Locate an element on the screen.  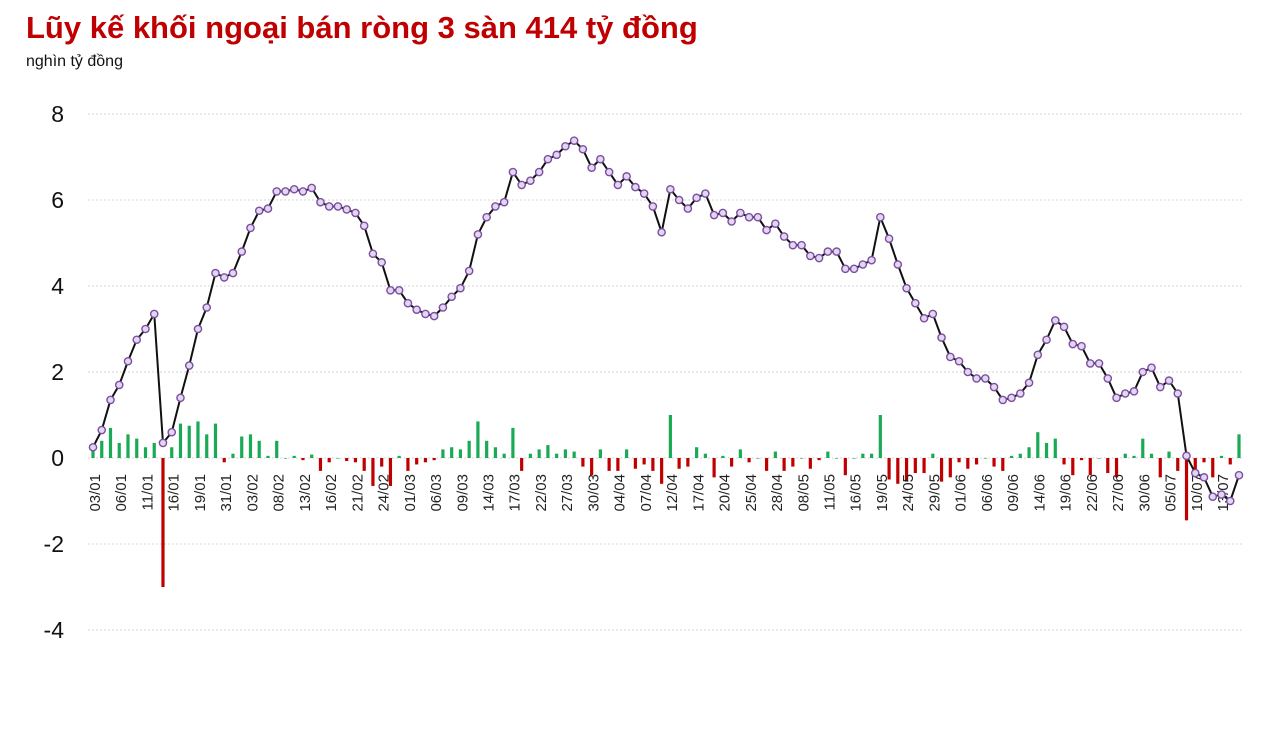
x-tick-label: 22/03 is located at coordinates (541, 493).